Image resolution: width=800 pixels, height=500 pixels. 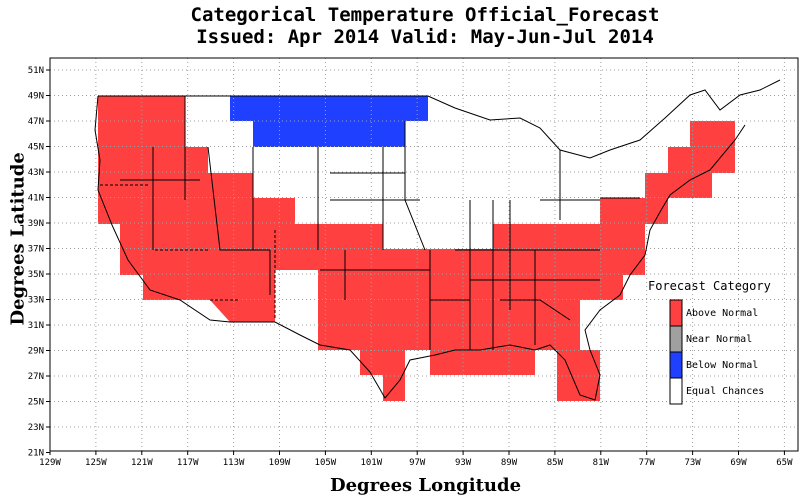 I want to click on lat-tick-label: 47N, so click(x=36, y=122).